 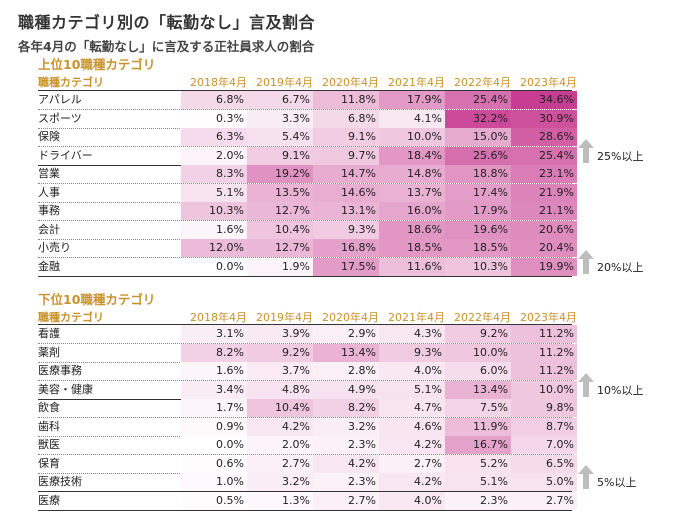 I want to click on heatmap-cell: 7.5%, so click(x=478, y=408).